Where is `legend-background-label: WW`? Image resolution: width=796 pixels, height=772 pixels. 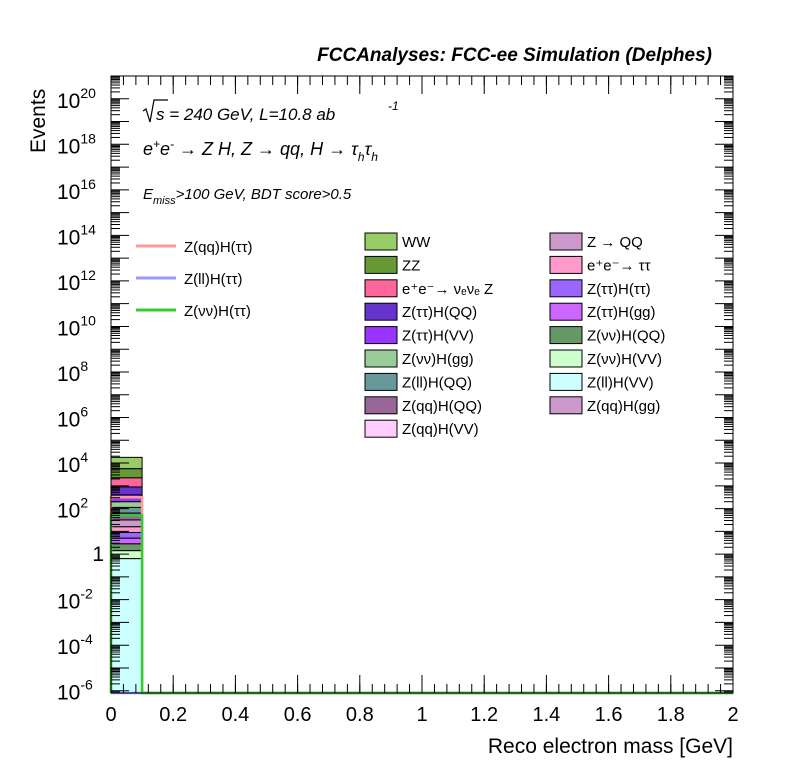 legend-background-label: WW is located at coordinates (416, 242).